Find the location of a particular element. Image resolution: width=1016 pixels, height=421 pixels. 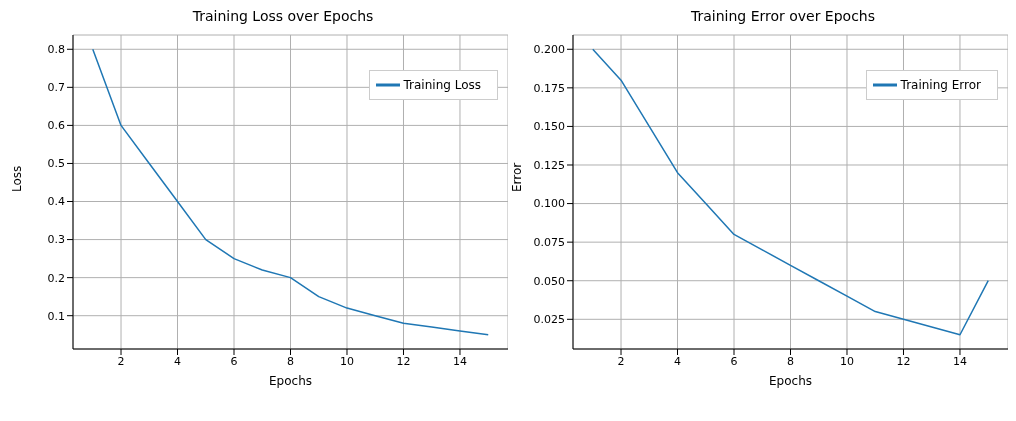

y-tick-label: 0.125 is located at coordinates (549, 165).